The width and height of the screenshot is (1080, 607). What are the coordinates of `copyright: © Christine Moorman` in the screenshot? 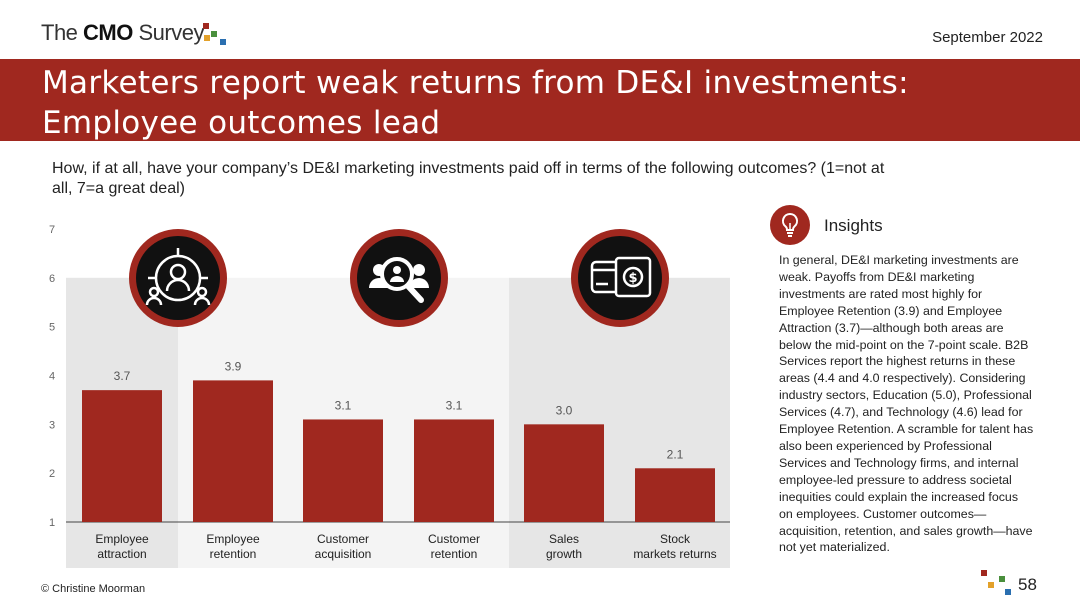 It's located at (93, 589).